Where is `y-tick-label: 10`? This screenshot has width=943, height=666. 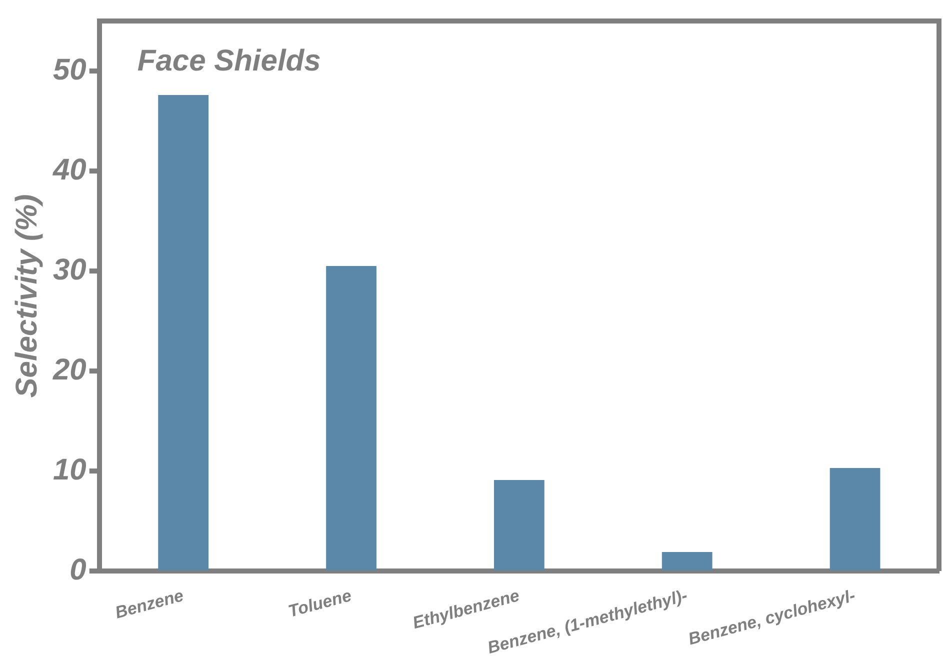
y-tick-label: 10 is located at coordinates (69, 469).